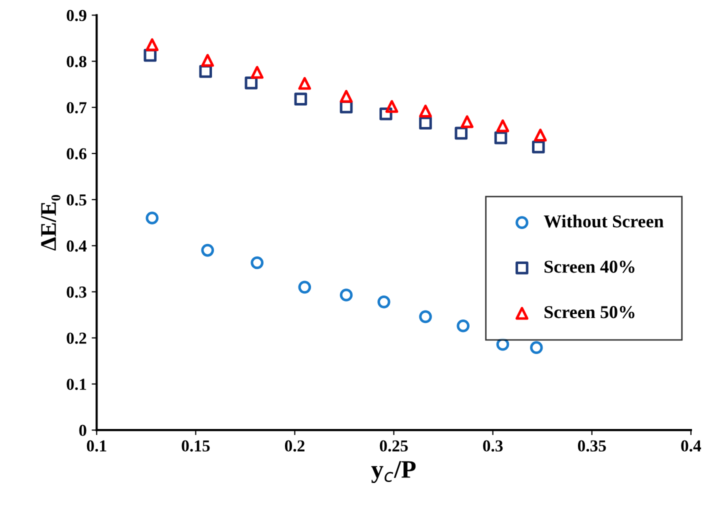 Image resolution: width=716 pixels, height=506 pixels. Describe the element at coordinates (493, 446) in the screenshot. I see `x-tick-label: 0.3` at that location.